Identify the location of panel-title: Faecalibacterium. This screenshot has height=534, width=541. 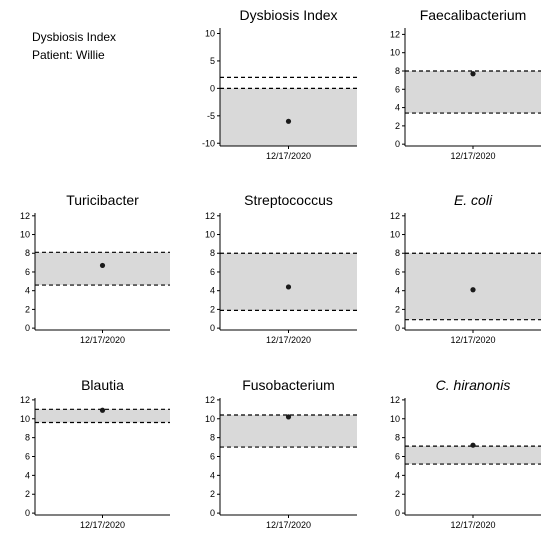
(473, 15).